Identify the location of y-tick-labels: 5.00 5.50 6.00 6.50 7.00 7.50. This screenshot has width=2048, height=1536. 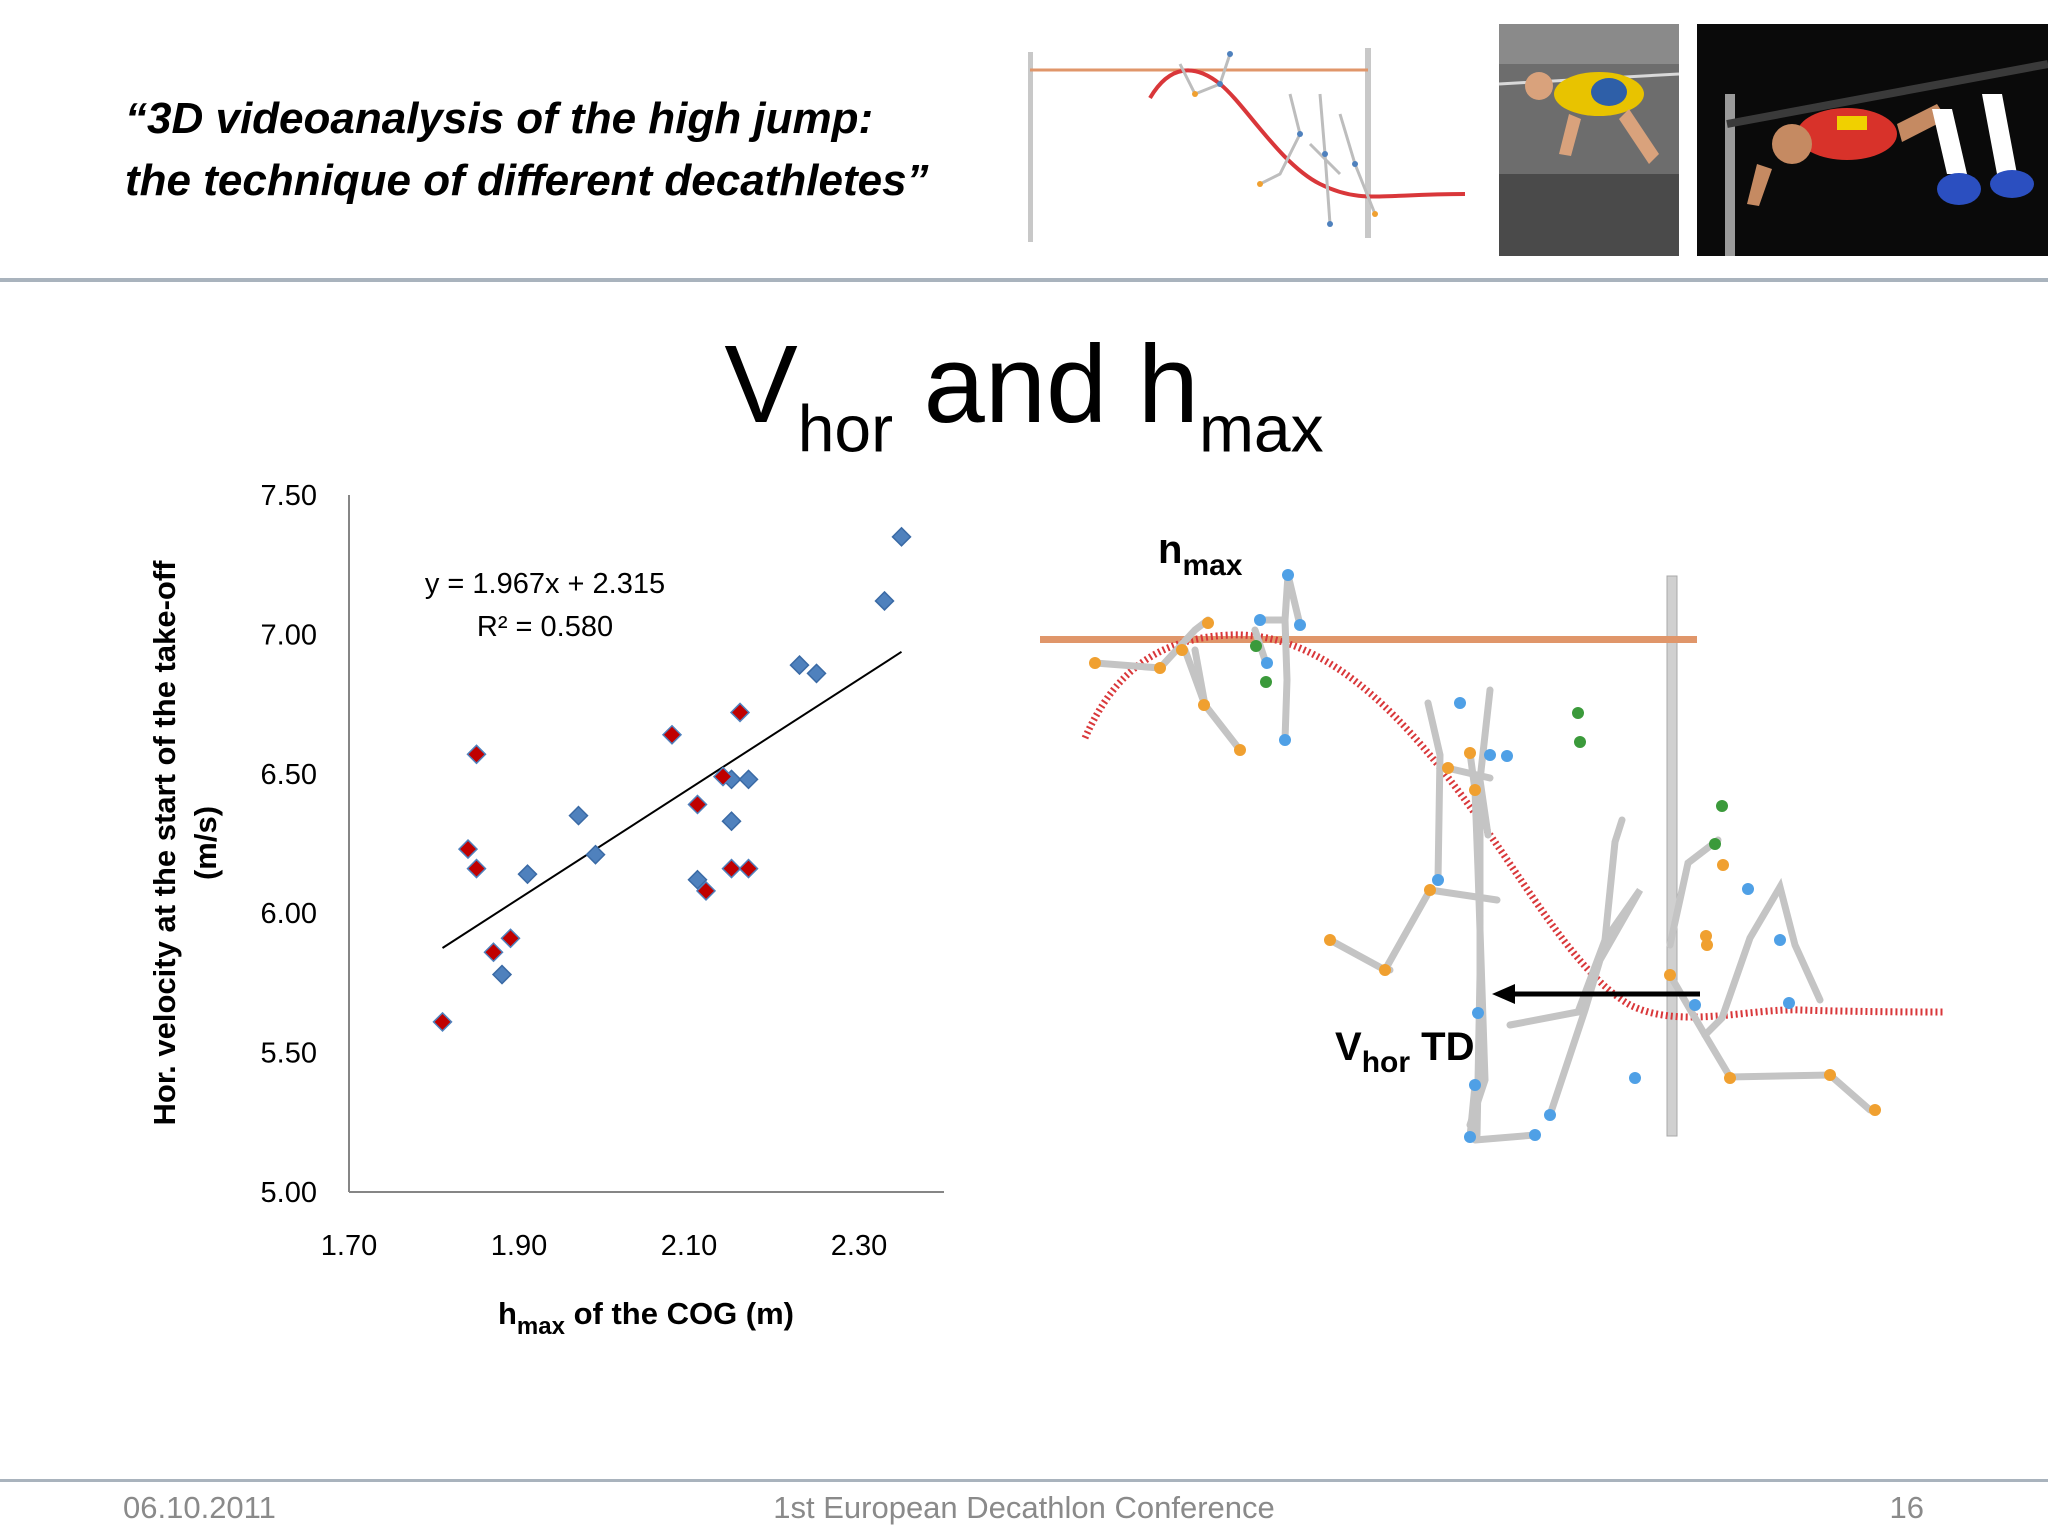
(289, 844).